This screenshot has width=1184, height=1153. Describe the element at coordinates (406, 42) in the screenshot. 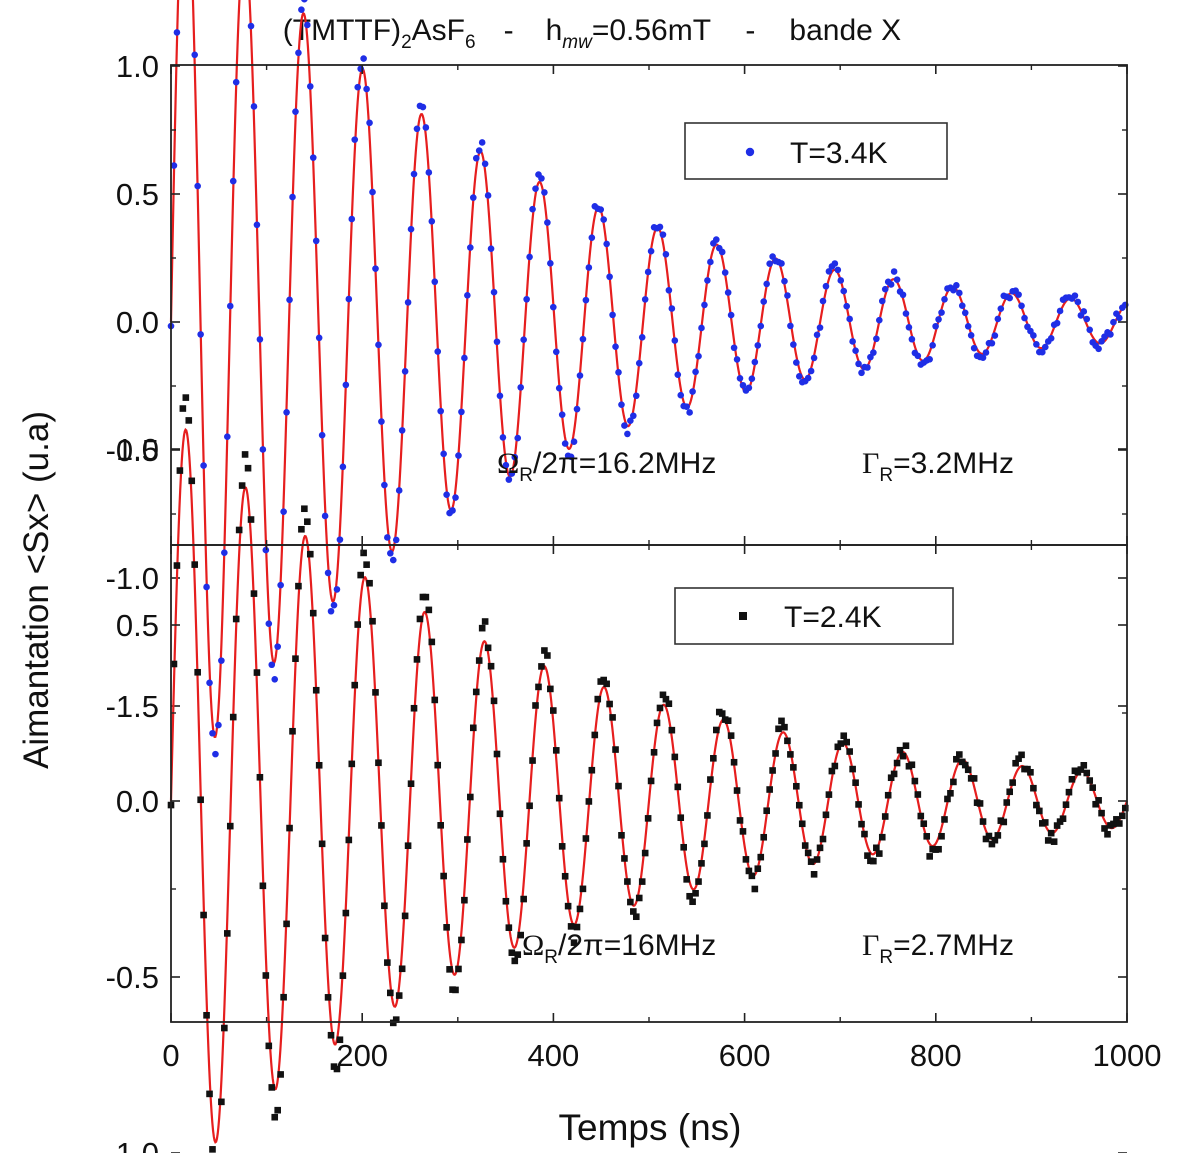

I see `title-compound-sub: 2` at that location.